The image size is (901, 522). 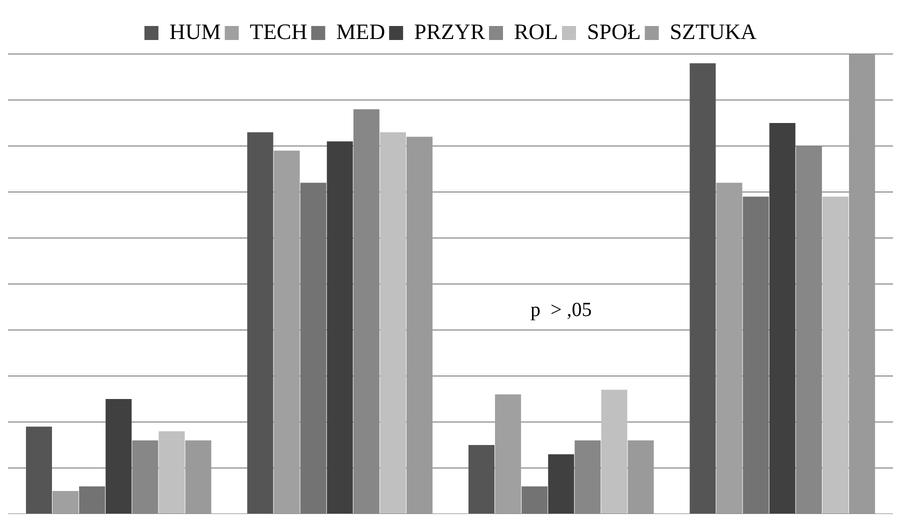 What do you see at coordinates (361, 31) in the screenshot?
I see `legend-label: MED` at bounding box center [361, 31].